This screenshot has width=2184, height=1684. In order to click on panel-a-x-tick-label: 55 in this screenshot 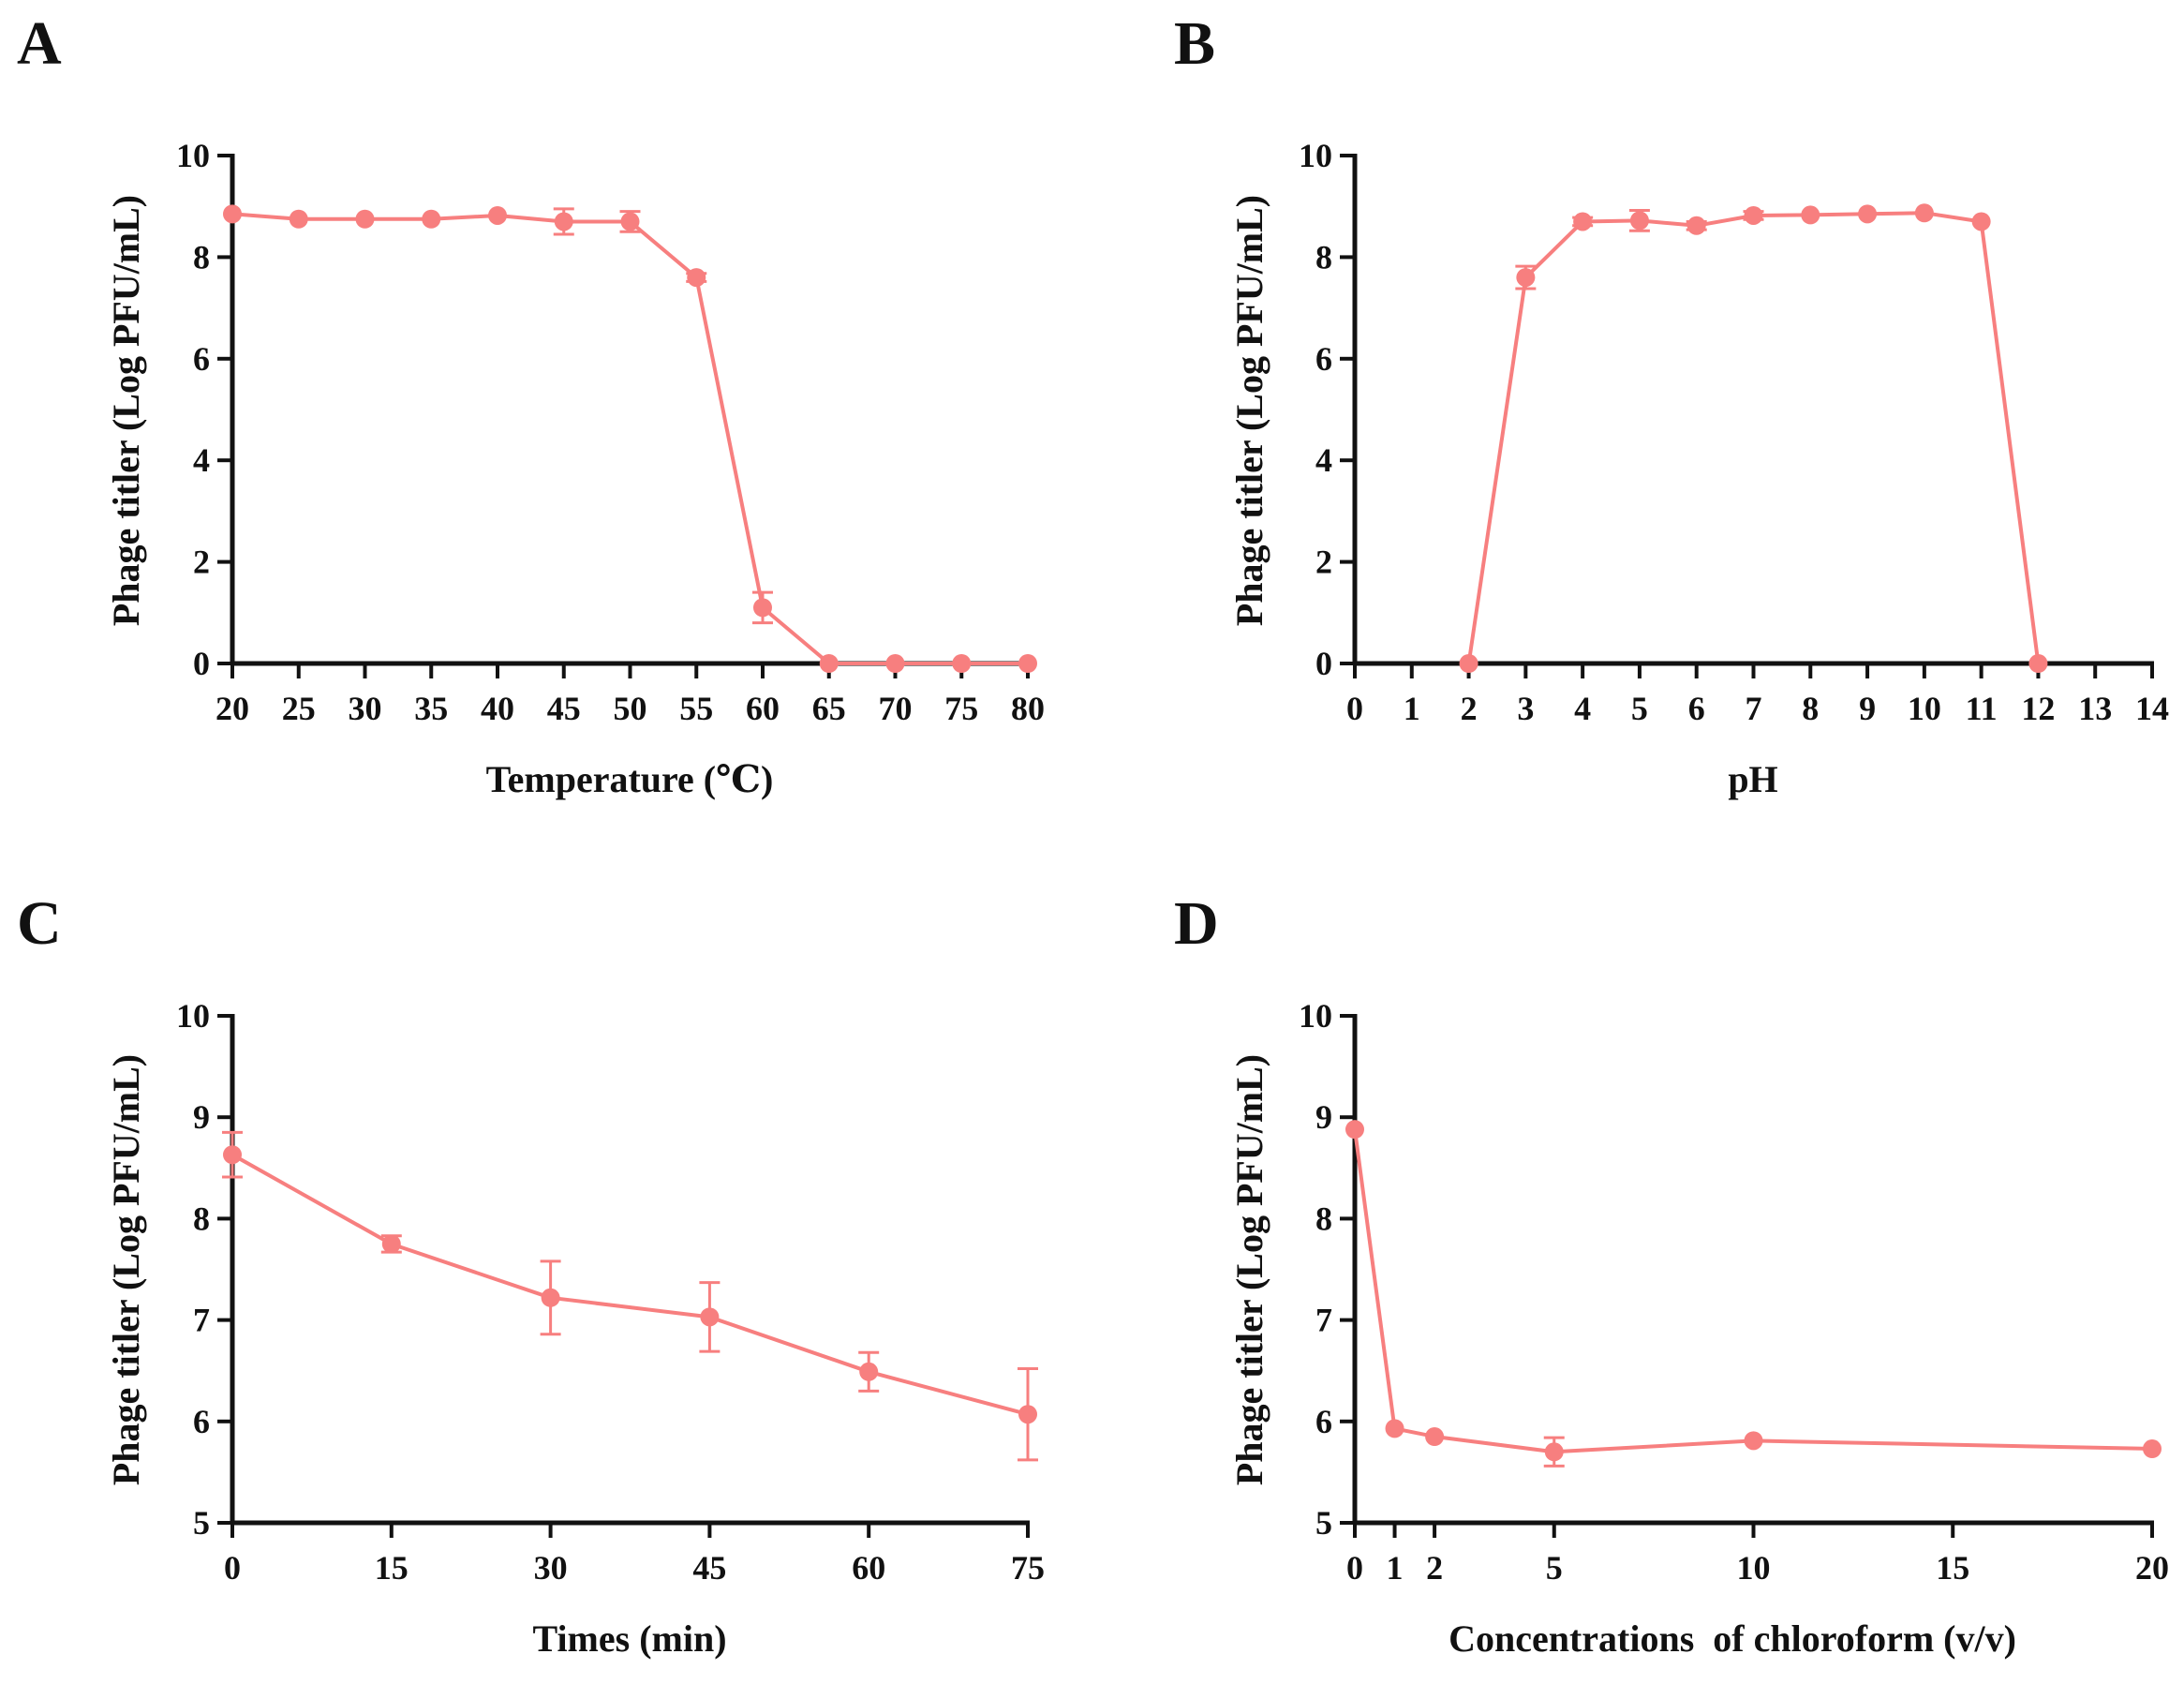, I will do `click(696, 708)`.